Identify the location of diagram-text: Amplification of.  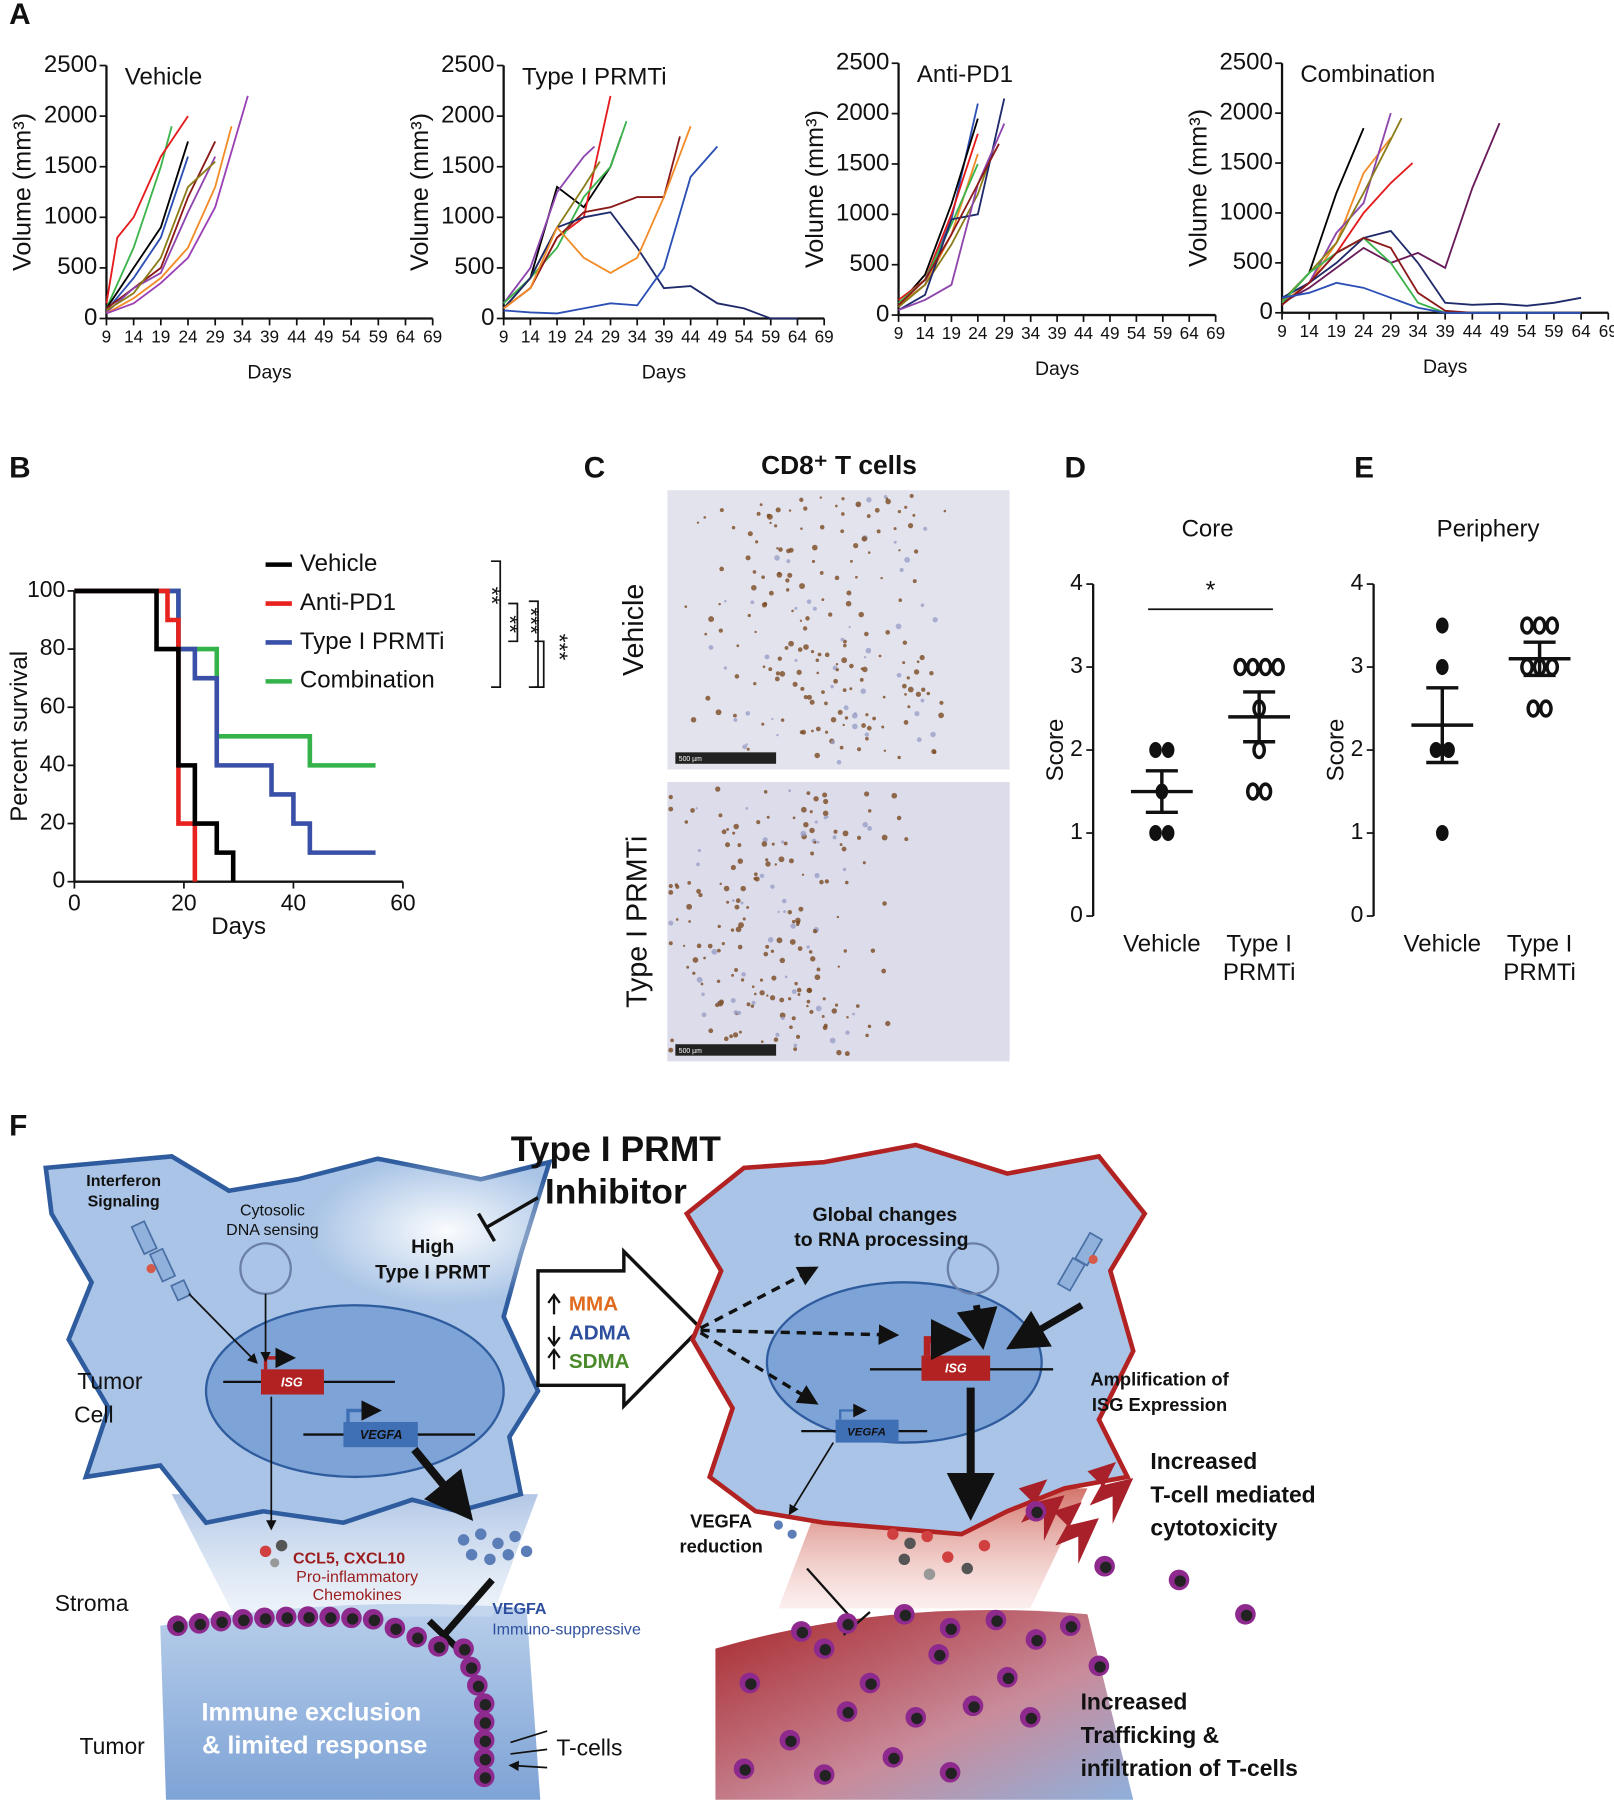
(1159, 1379).